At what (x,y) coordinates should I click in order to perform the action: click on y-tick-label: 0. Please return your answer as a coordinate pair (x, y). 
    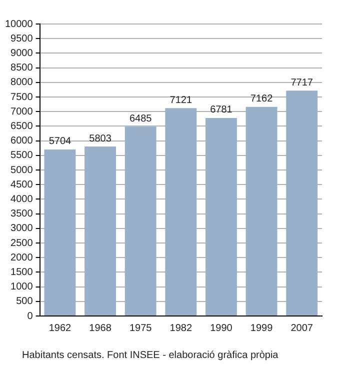
    Looking at the image, I should click on (30, 316).